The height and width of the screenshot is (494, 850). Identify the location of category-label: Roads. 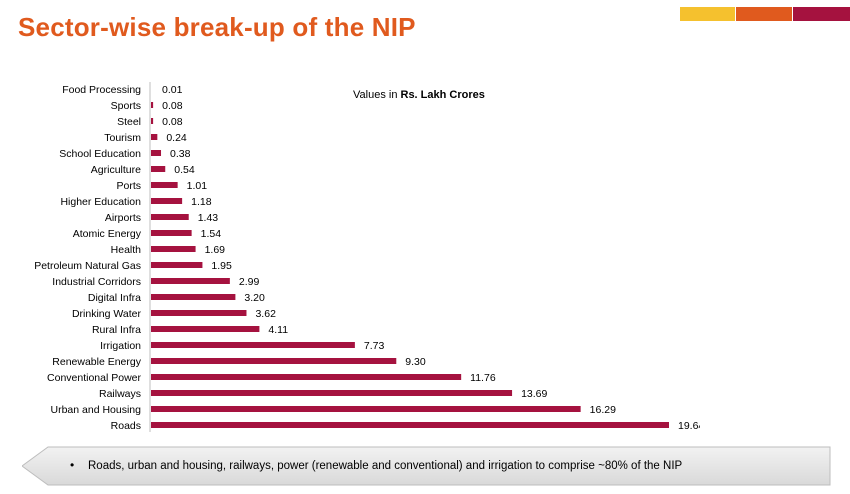
(126, 426).